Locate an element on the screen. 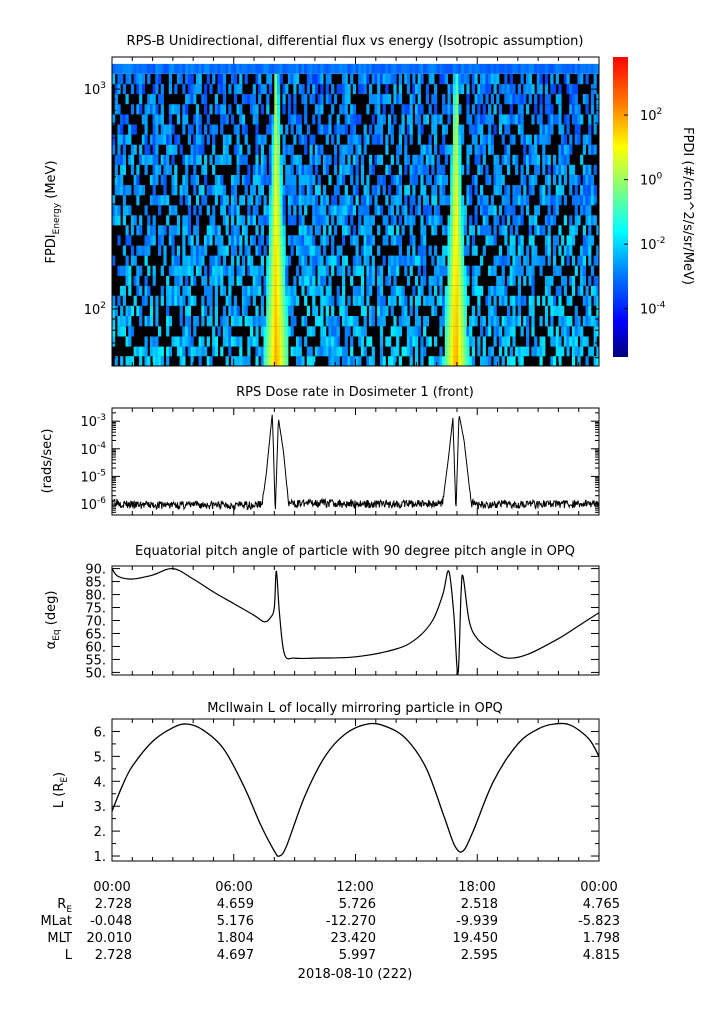 The width and height of the screenshot is (725, 1019). pitch-frame is located at coordinates (355, 620).